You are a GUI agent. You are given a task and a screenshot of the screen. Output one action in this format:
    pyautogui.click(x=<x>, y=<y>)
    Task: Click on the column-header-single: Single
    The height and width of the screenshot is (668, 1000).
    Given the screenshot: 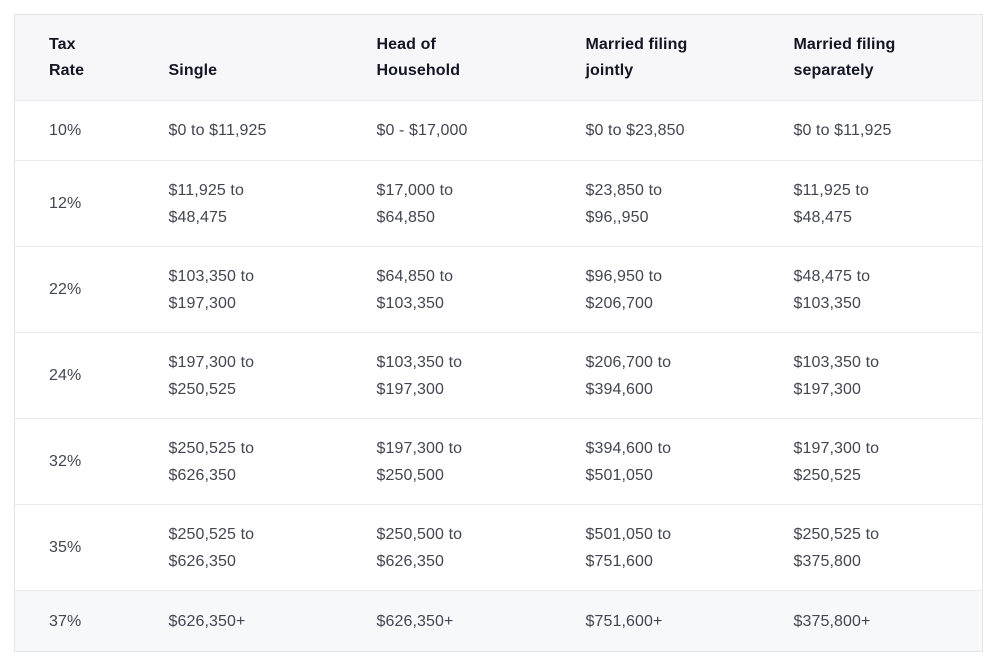 What is the action you would take?
    pyautogui.click(x=193, y=70)
    